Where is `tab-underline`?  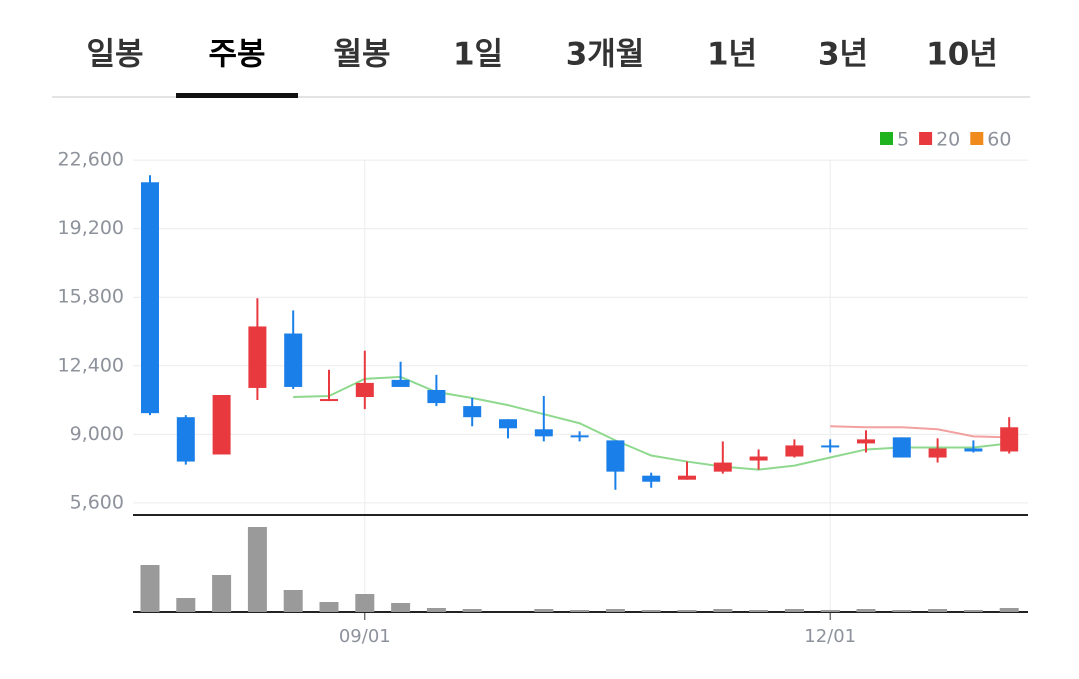 tab-underline is located at coordinates (237, 95).